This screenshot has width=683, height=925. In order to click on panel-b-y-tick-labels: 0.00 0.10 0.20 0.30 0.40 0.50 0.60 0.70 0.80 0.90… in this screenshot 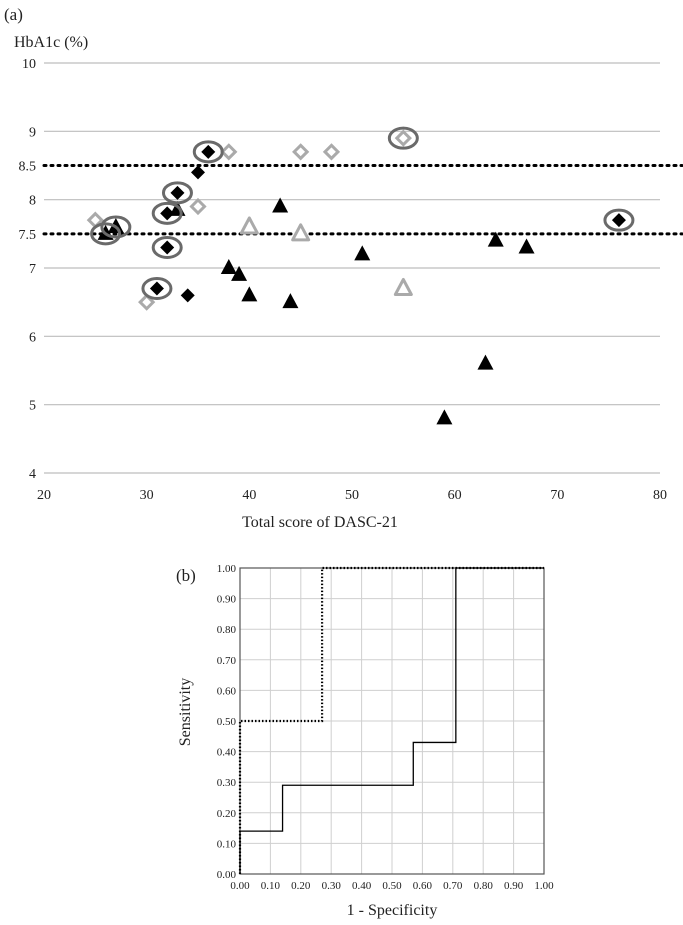, I will do `click(227, 722)`.